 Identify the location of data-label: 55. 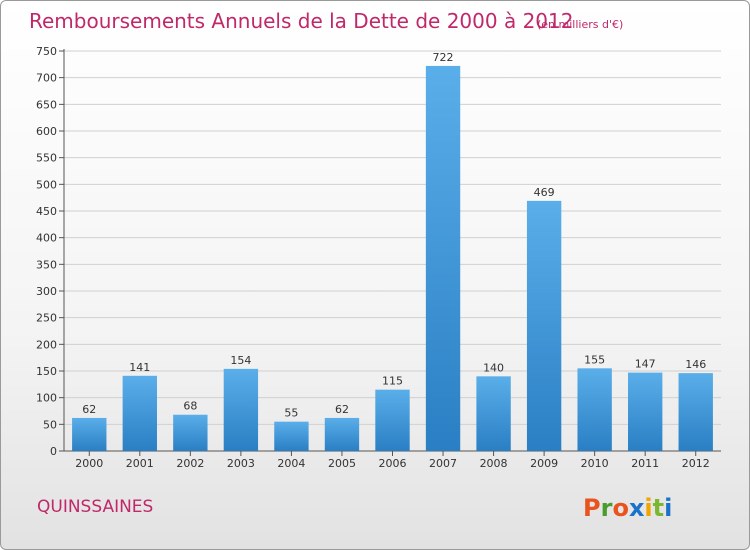
(291, 413).